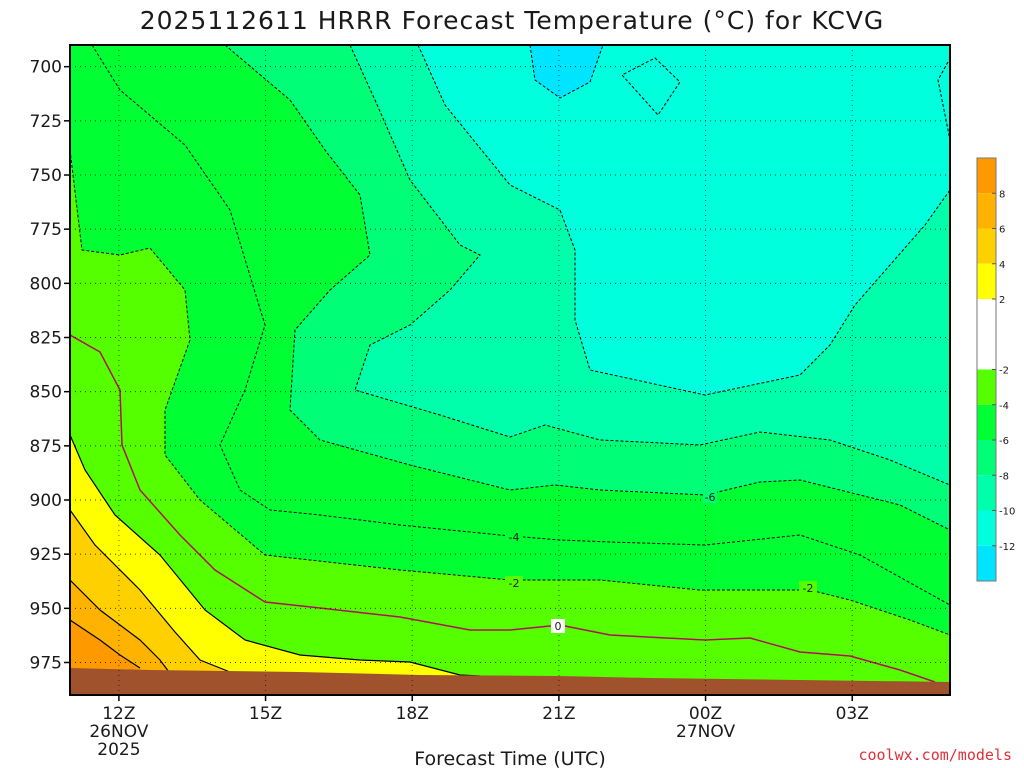 Image resolution: width=1024 pixels, height=768 pixels. Describe the element at coordinates (1002, 300) in the screenshot. I see `colorbar-tick-label: 2` at that location.